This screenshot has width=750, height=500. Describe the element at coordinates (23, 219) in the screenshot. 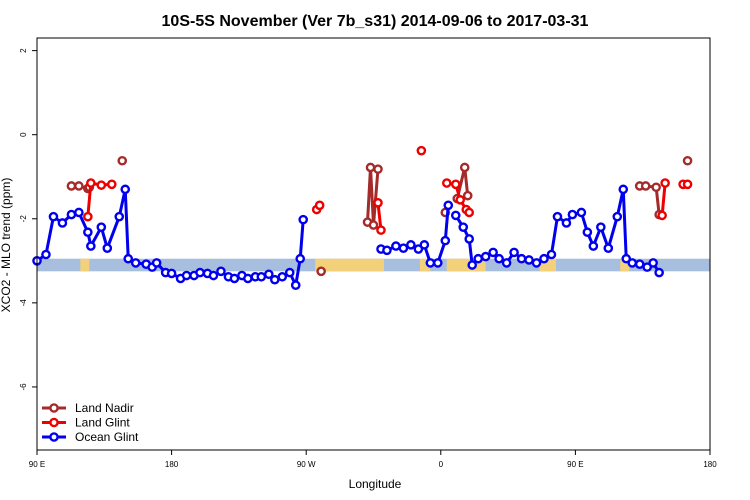

I see `y-tick-label: -2` at that location.